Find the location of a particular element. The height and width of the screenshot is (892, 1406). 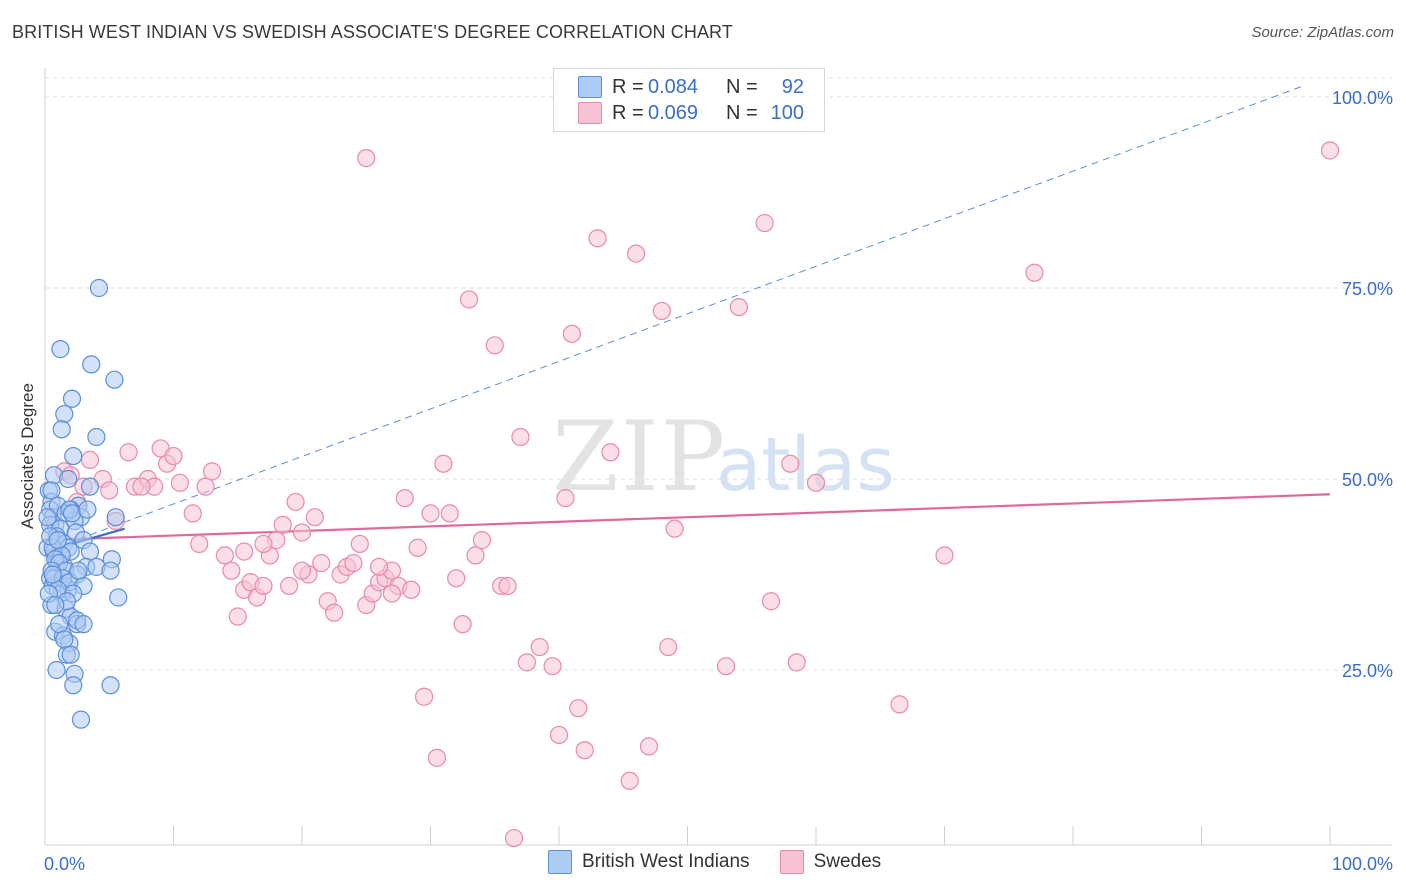

legend-item-british-west-indians: British West Indians is located at coordinates (649, 862).